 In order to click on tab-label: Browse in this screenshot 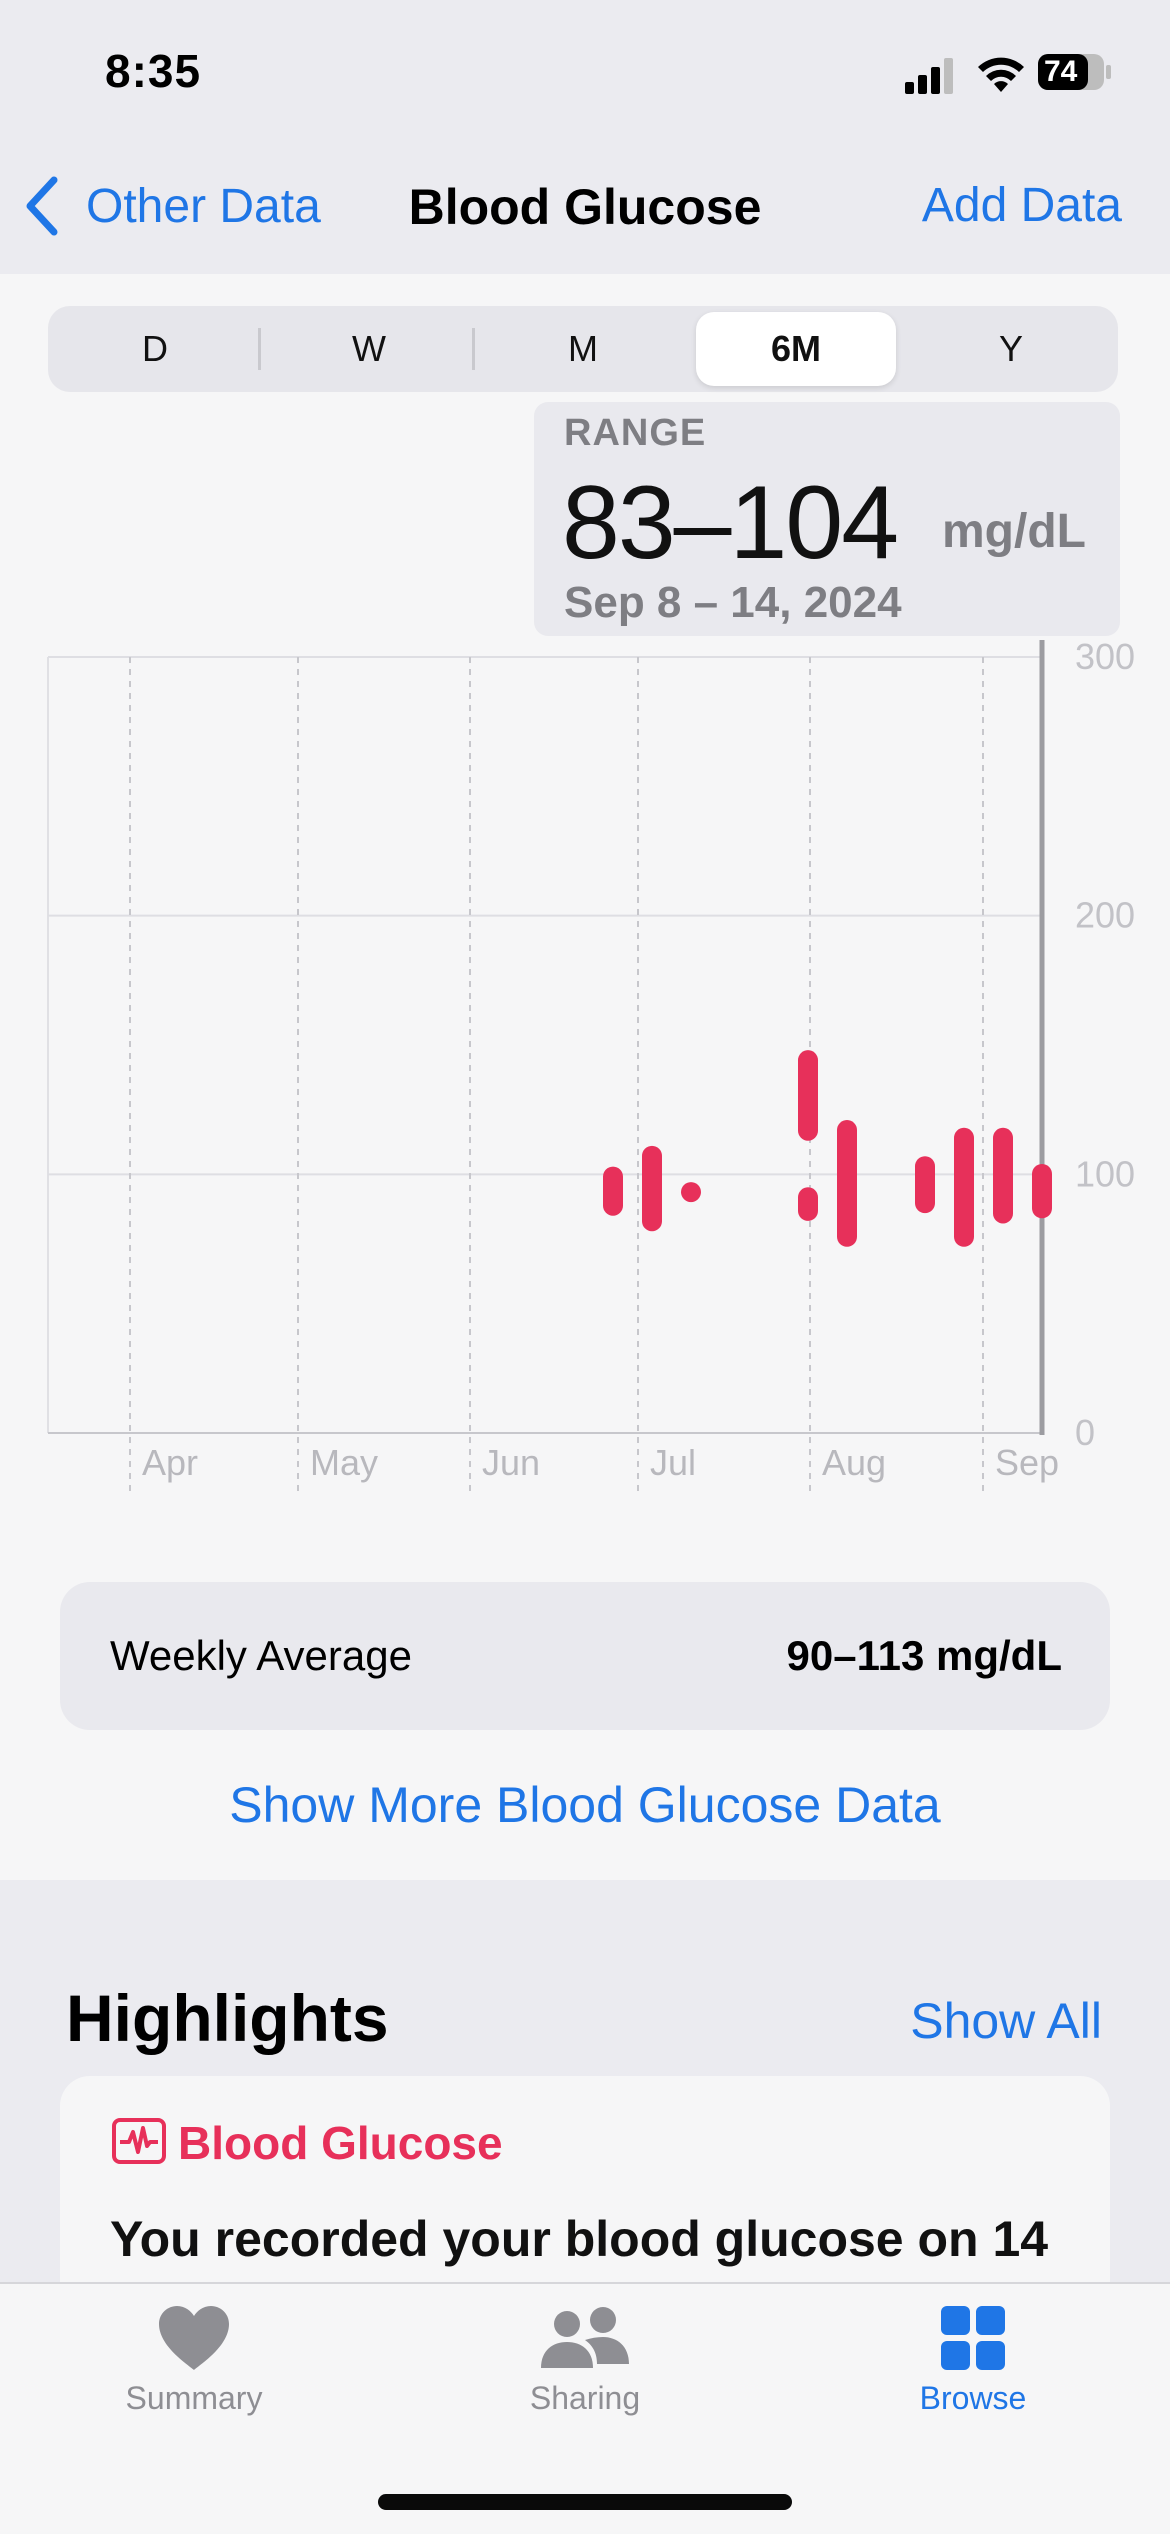, I will do `click(973, 2398)`.